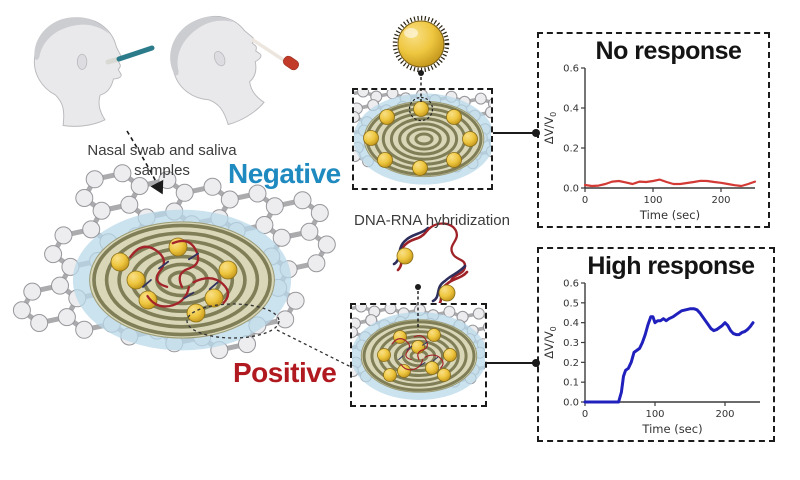  Describe the element at coordinates (571, 383) in the screenshot. I see `svg-text: 0.1` at that location.